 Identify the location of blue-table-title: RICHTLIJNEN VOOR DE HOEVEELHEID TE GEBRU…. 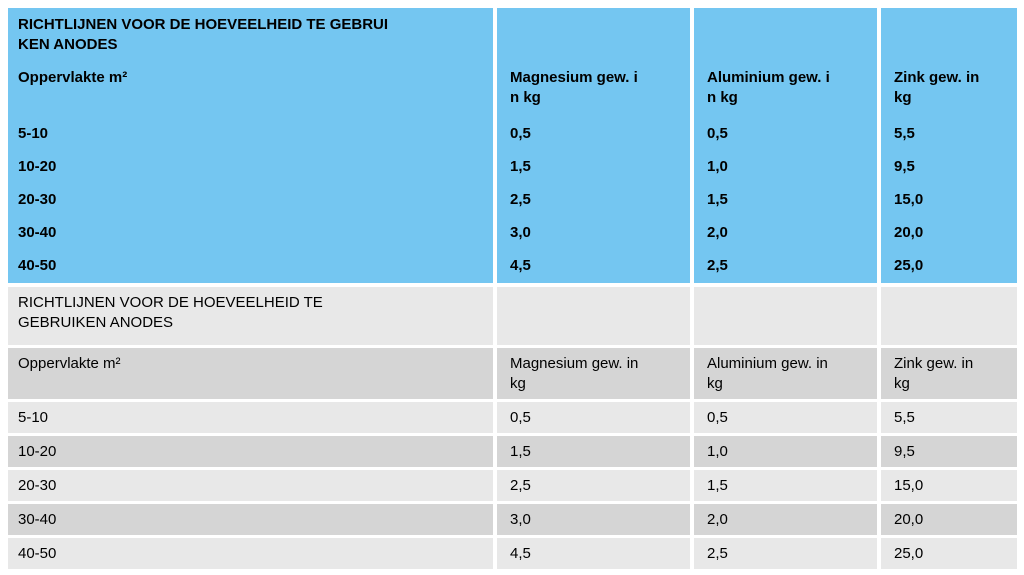
(250, 35).